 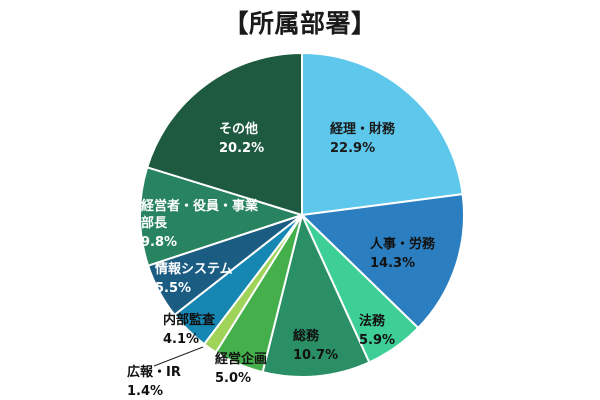 I want to click on slice-value-label: 5.9%, so click(x=377, y=340).